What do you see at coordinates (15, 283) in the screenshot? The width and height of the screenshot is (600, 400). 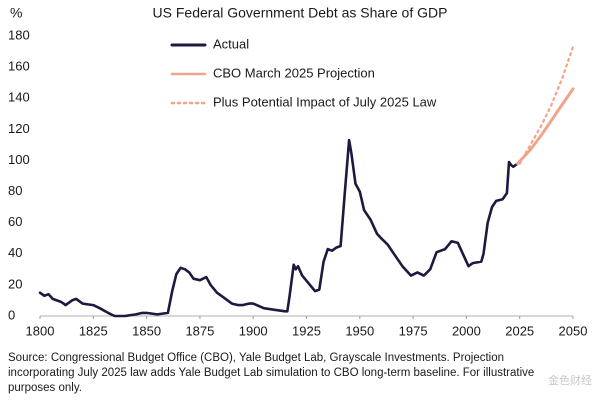 I see `y-tick-label: 20` at bounding box center [15, 283].